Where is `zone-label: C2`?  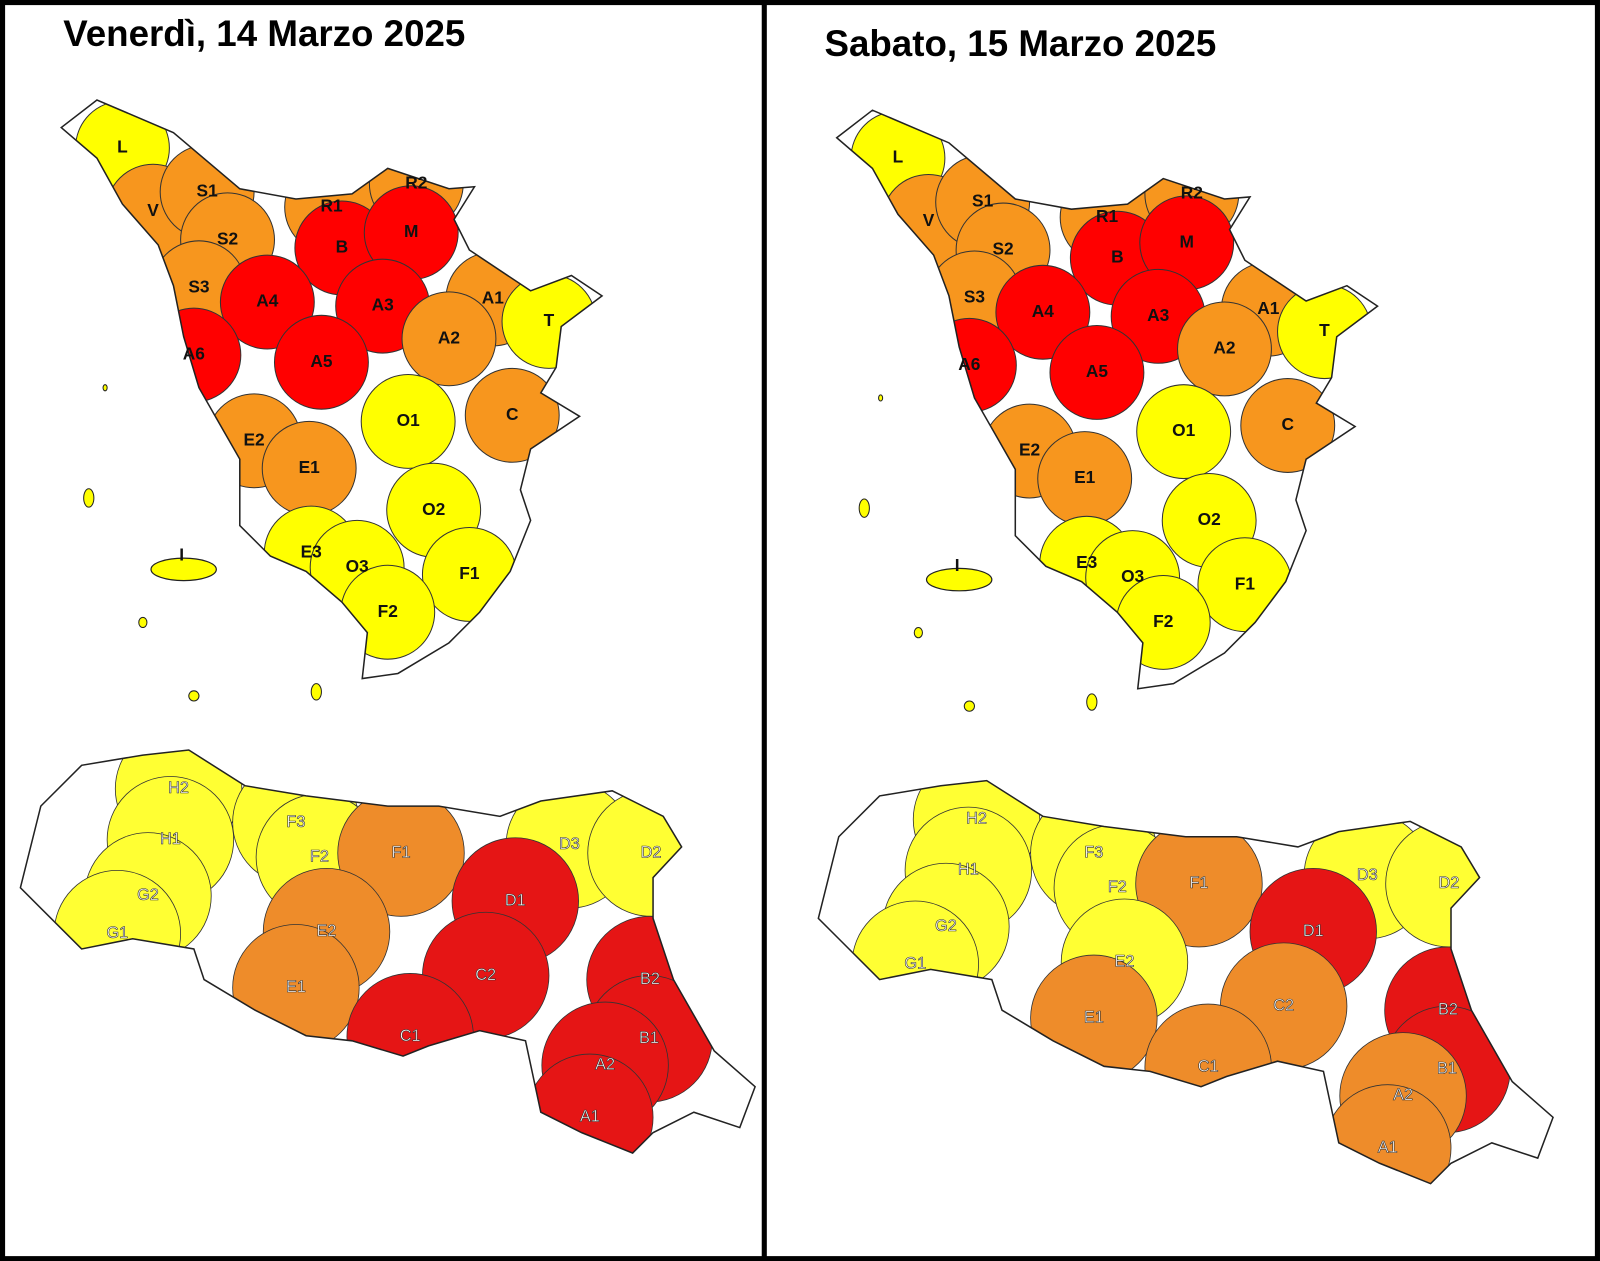
zone-label: C2 is located at coordinates (1283, 1005).